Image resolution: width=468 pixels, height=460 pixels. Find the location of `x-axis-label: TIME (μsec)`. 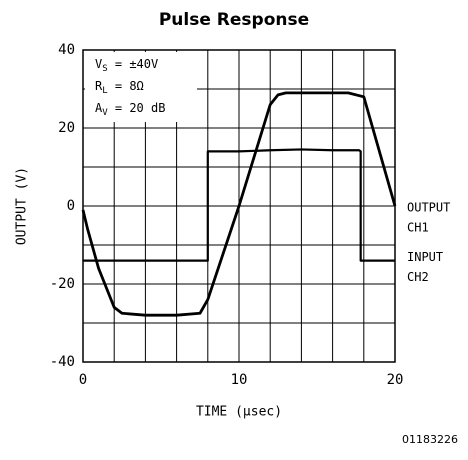

x-axis-label: TIME (μsec) is located at coordinates (239, 412).